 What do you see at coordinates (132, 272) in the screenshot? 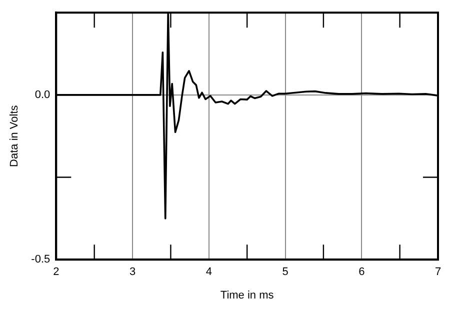
I see `x-tick-label: 3` at bounding box center [132, 272].